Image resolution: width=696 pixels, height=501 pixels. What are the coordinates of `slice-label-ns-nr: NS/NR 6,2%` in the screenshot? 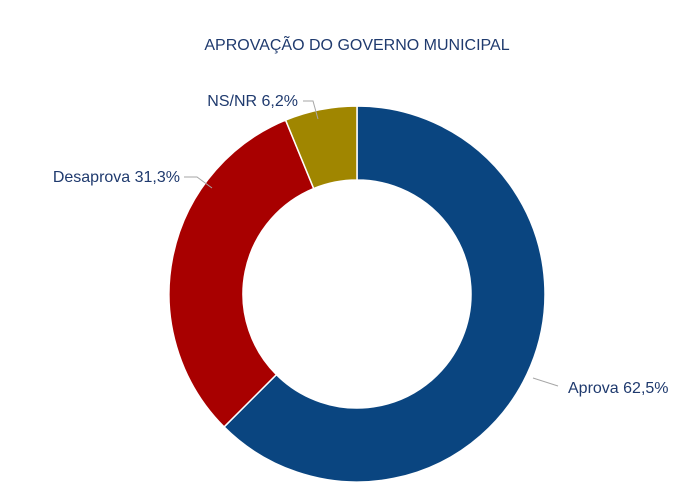 It's located at (252, 101).